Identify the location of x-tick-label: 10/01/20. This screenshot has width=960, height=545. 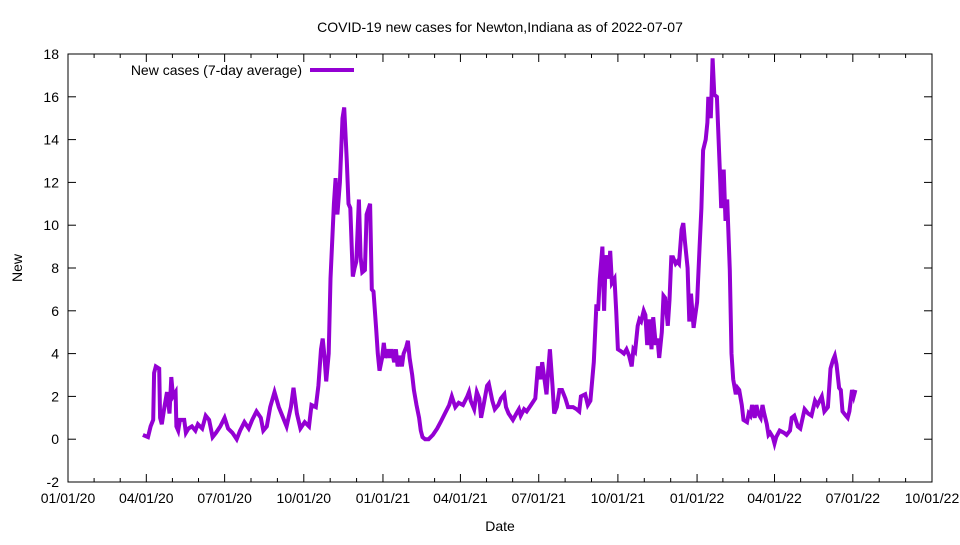
(304, 498).